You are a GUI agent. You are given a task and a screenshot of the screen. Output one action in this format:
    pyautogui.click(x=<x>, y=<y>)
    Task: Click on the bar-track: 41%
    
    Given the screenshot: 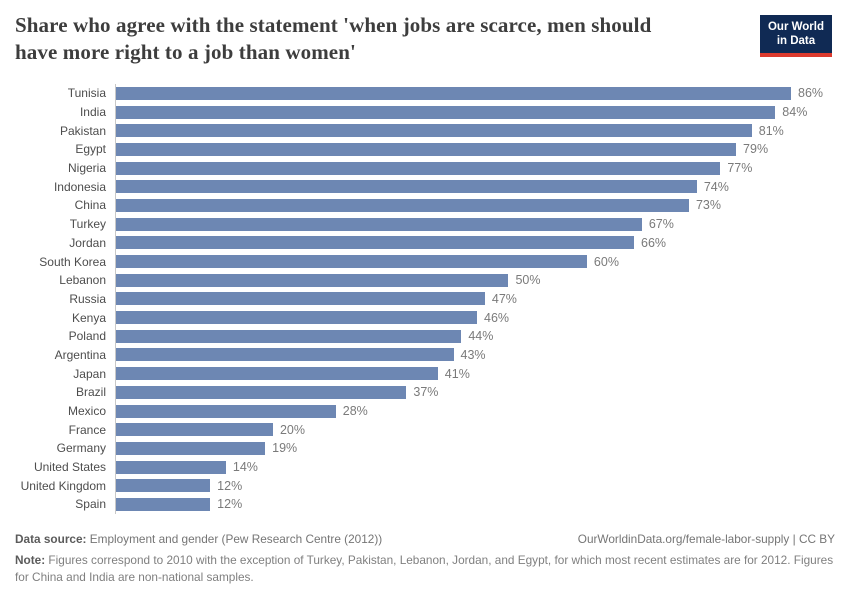 What is the action you would take?
    pyautogui.click(x=478, y=373)
    